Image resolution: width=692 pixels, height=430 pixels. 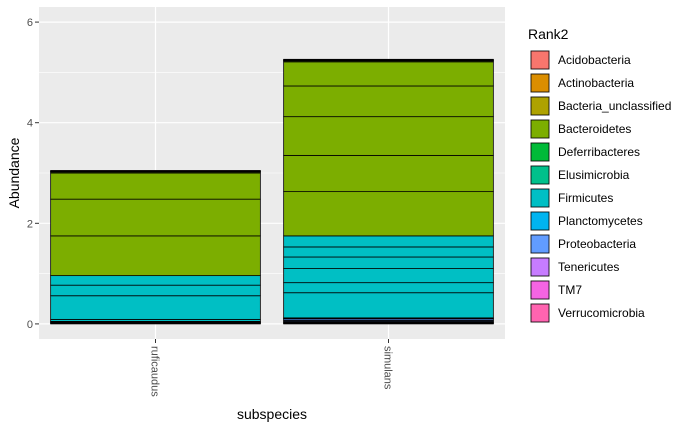 What do you see at coordinates (601, 313) in the screenshot?
I see `legend-label: Verrucomicrobia` at bounding box center [601, 313].